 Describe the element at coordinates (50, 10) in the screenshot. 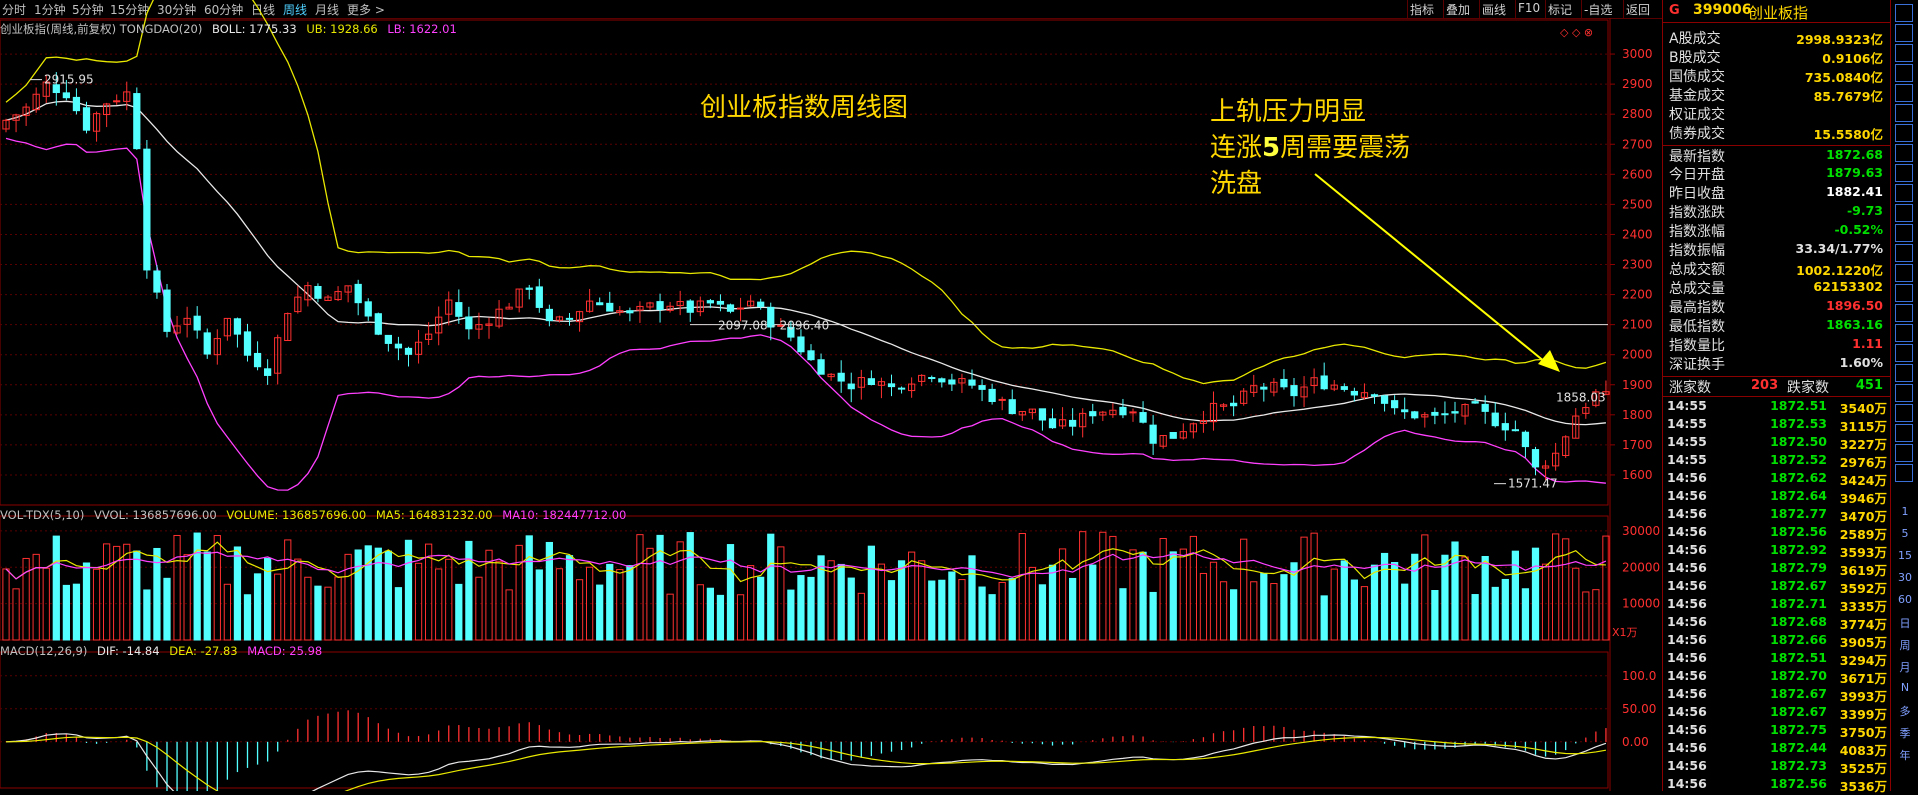

I see `period-1: 1分钟` at that location.